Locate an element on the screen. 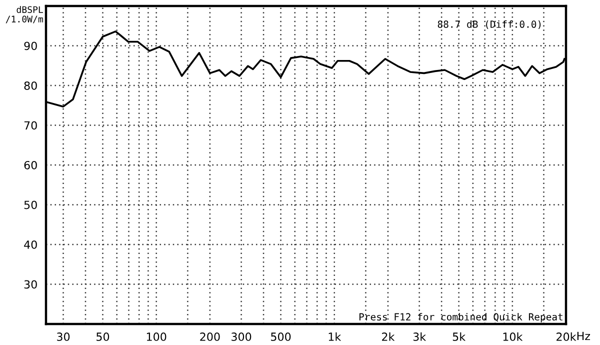 The width and height of the screenshot is (600, 345). y-tick-label: 30 is located at coordinates (30, 284).